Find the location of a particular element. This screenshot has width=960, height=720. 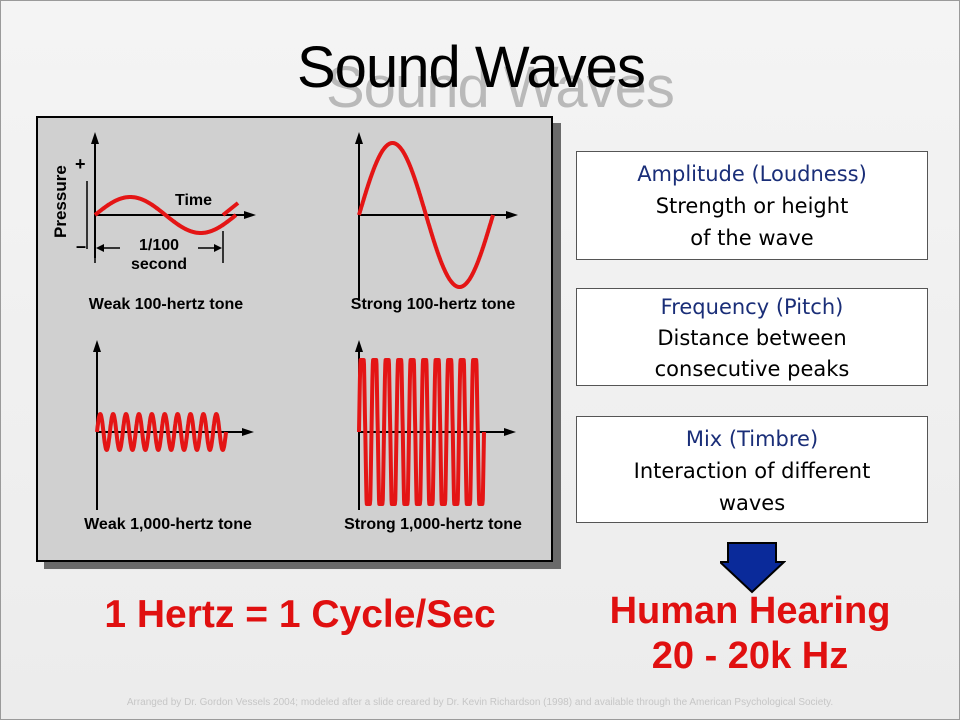

info-line-frequency-2: consecutive peaks is located at coordinates (752, 369).